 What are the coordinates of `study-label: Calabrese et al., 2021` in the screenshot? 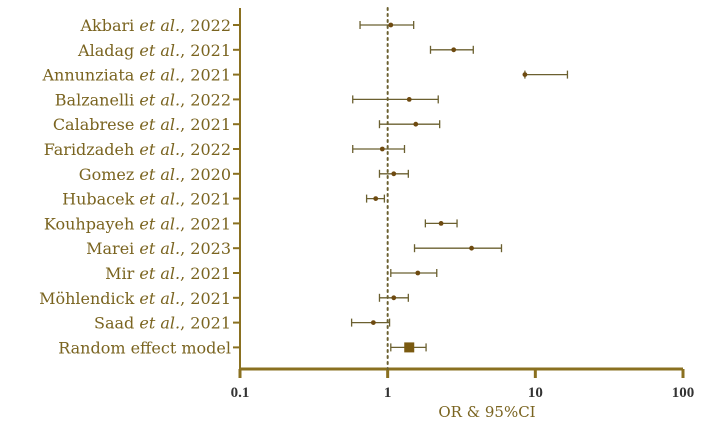 It's located at (142, 124).